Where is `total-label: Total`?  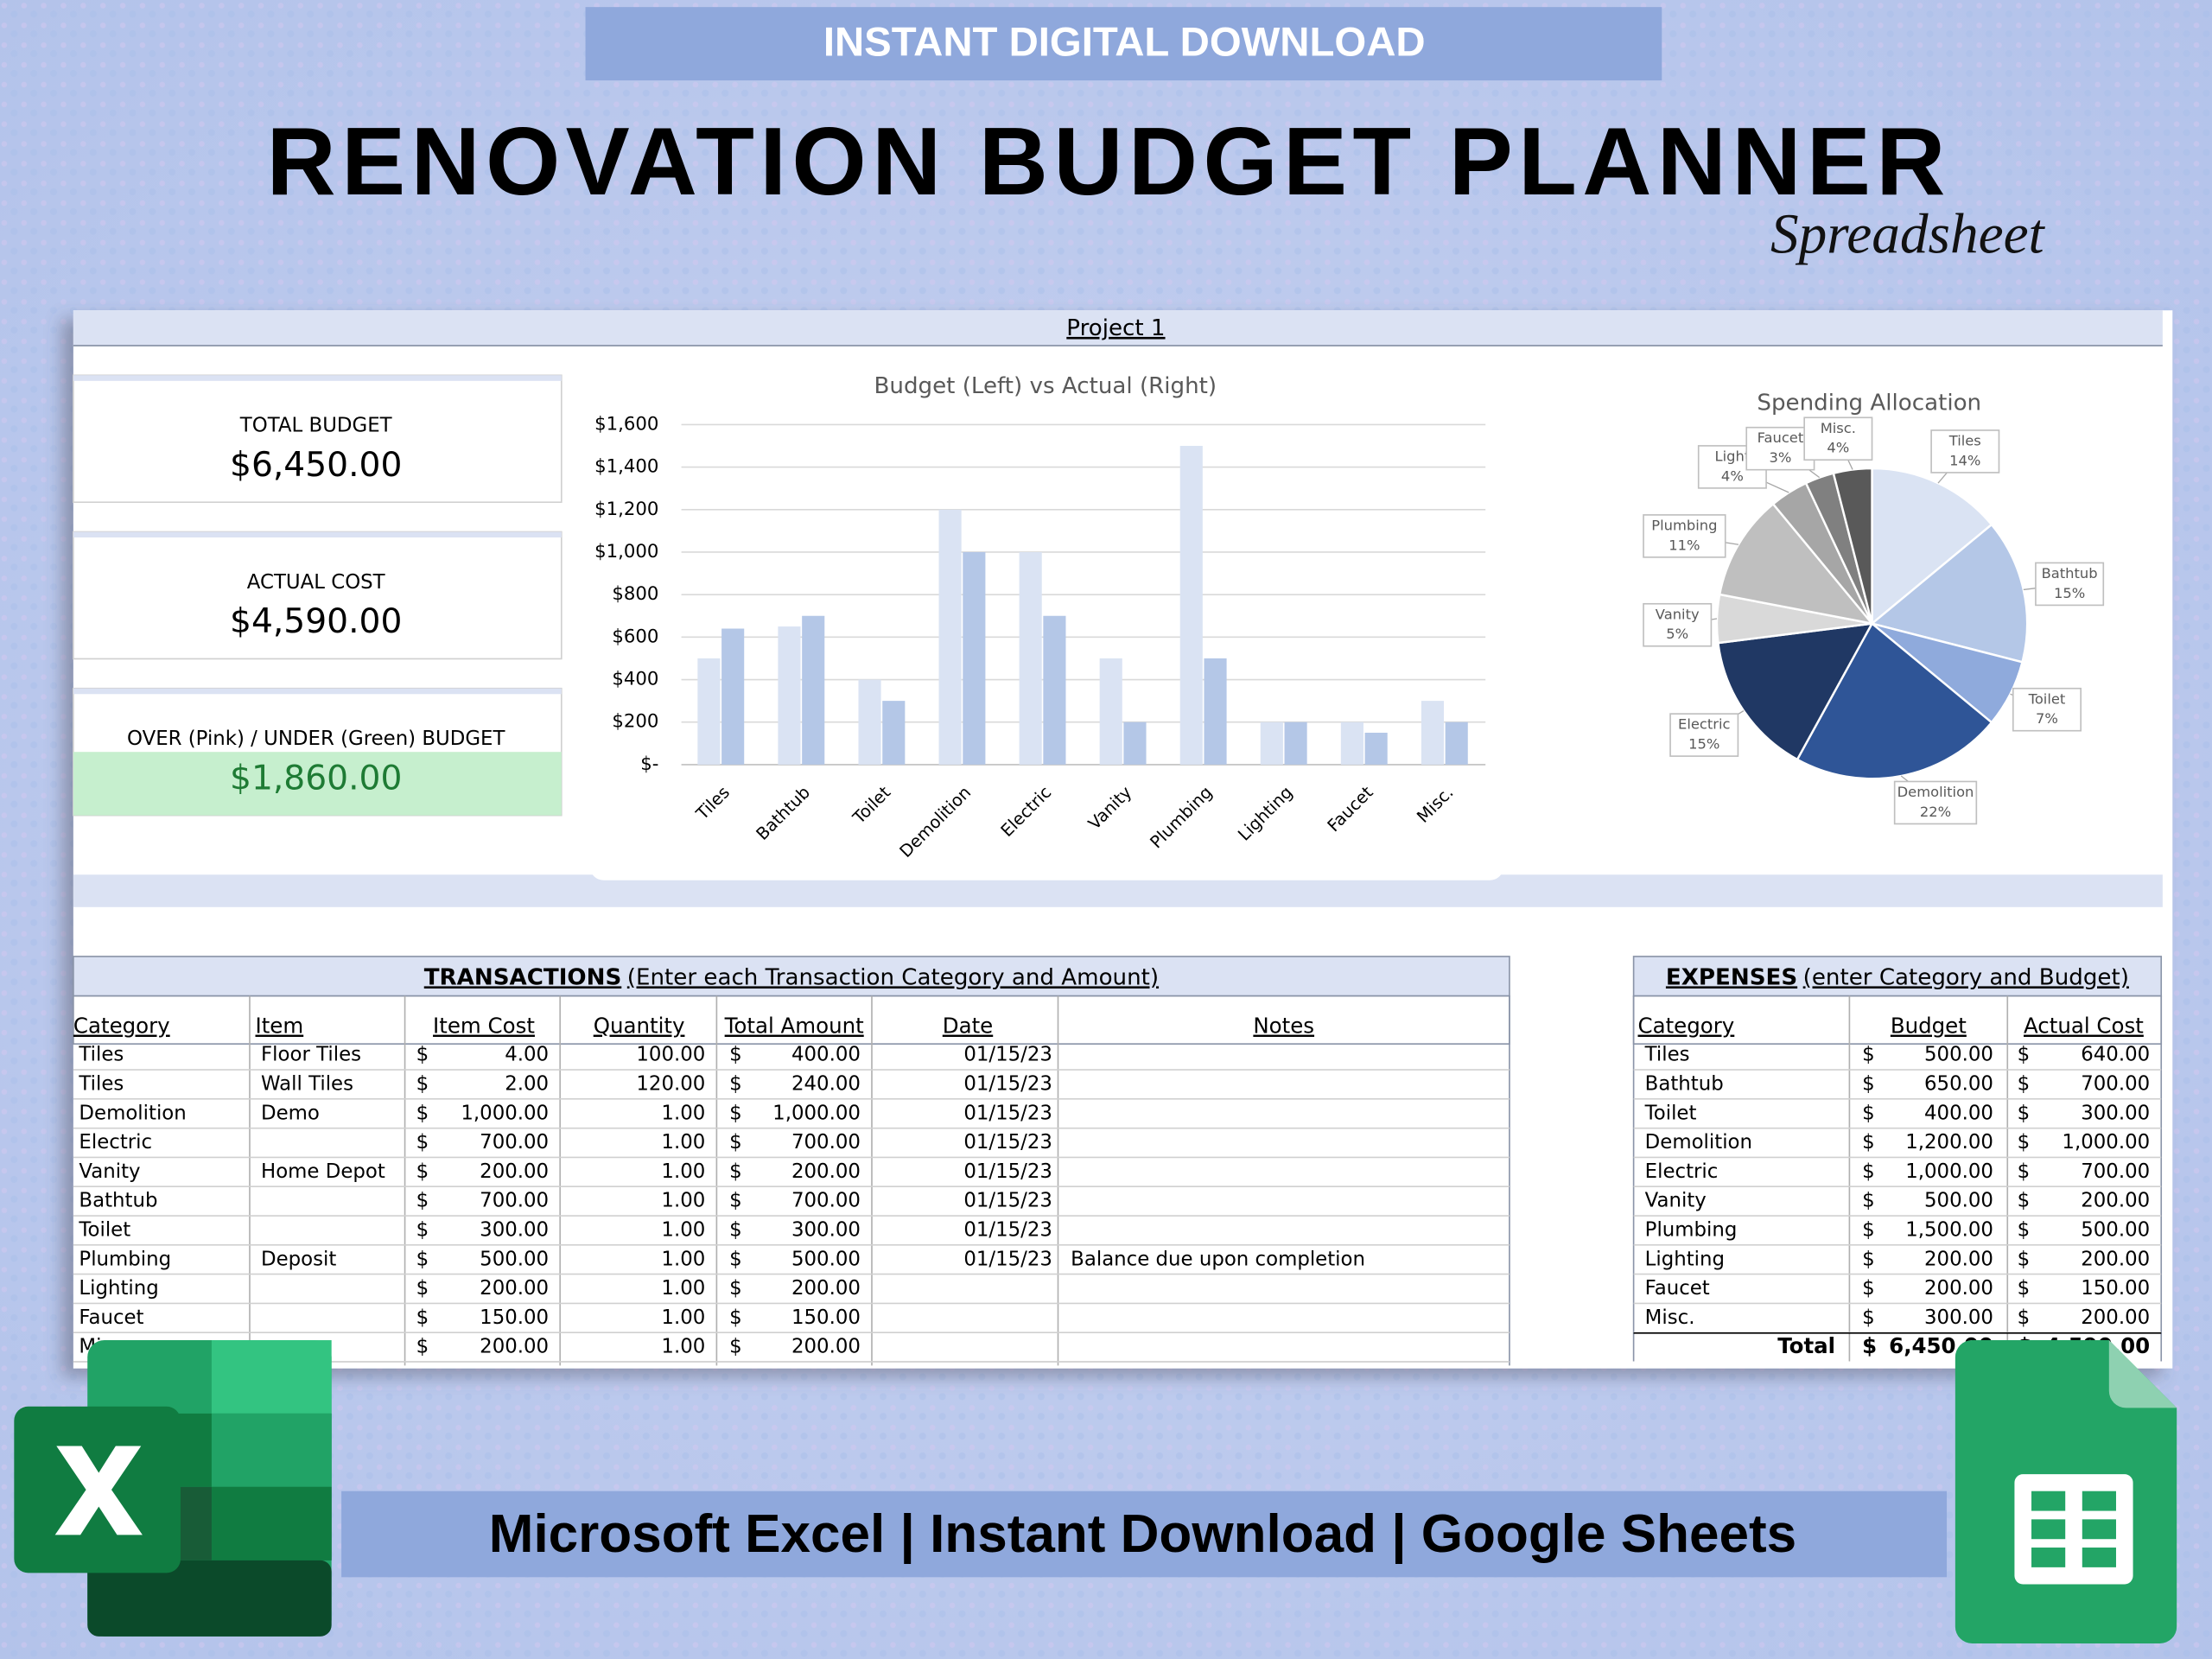
total-label: Total is located at coordinates (1806, 1345).